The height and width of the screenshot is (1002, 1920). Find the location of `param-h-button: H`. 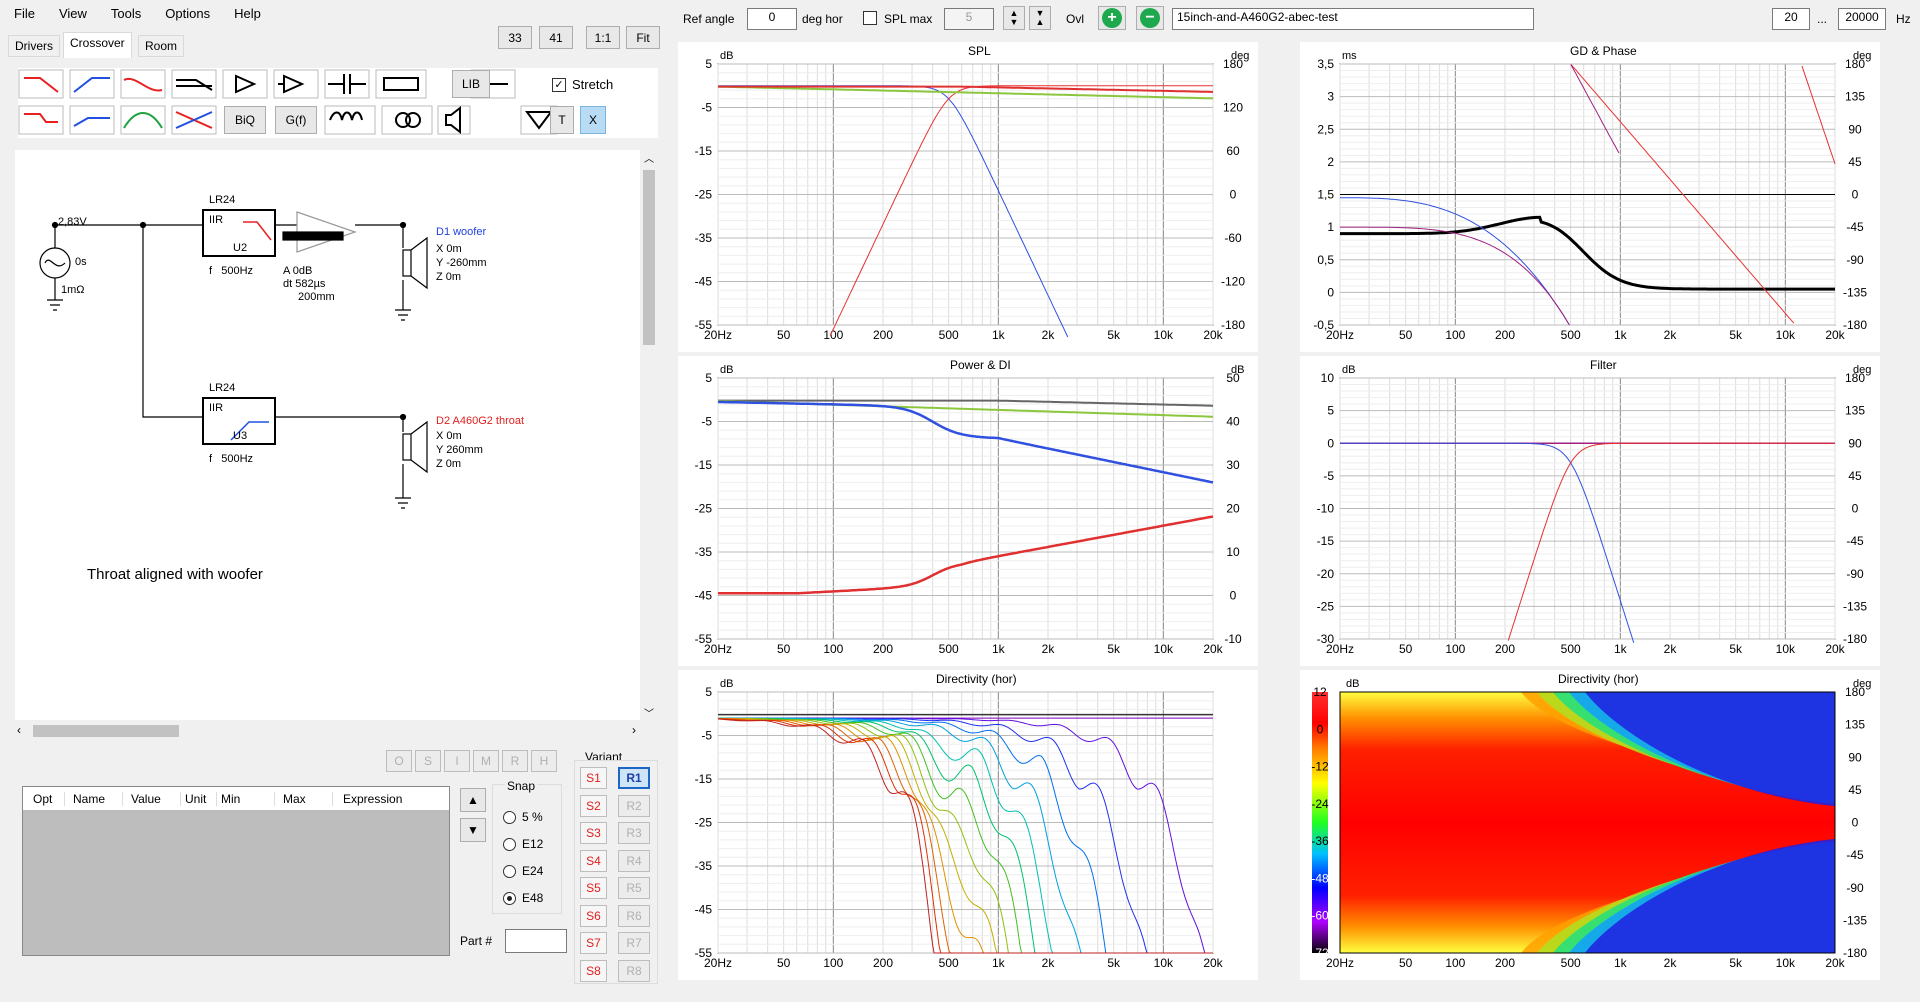

param-h-button: H is located at coordinates (544, 761).